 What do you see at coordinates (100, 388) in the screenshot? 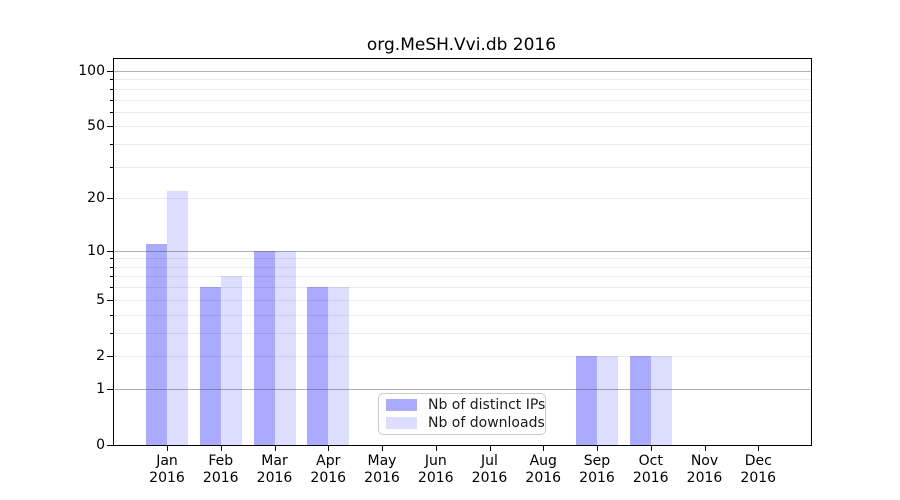
I see `y-tick-label-1: 1` at bounding box center [100, 388].